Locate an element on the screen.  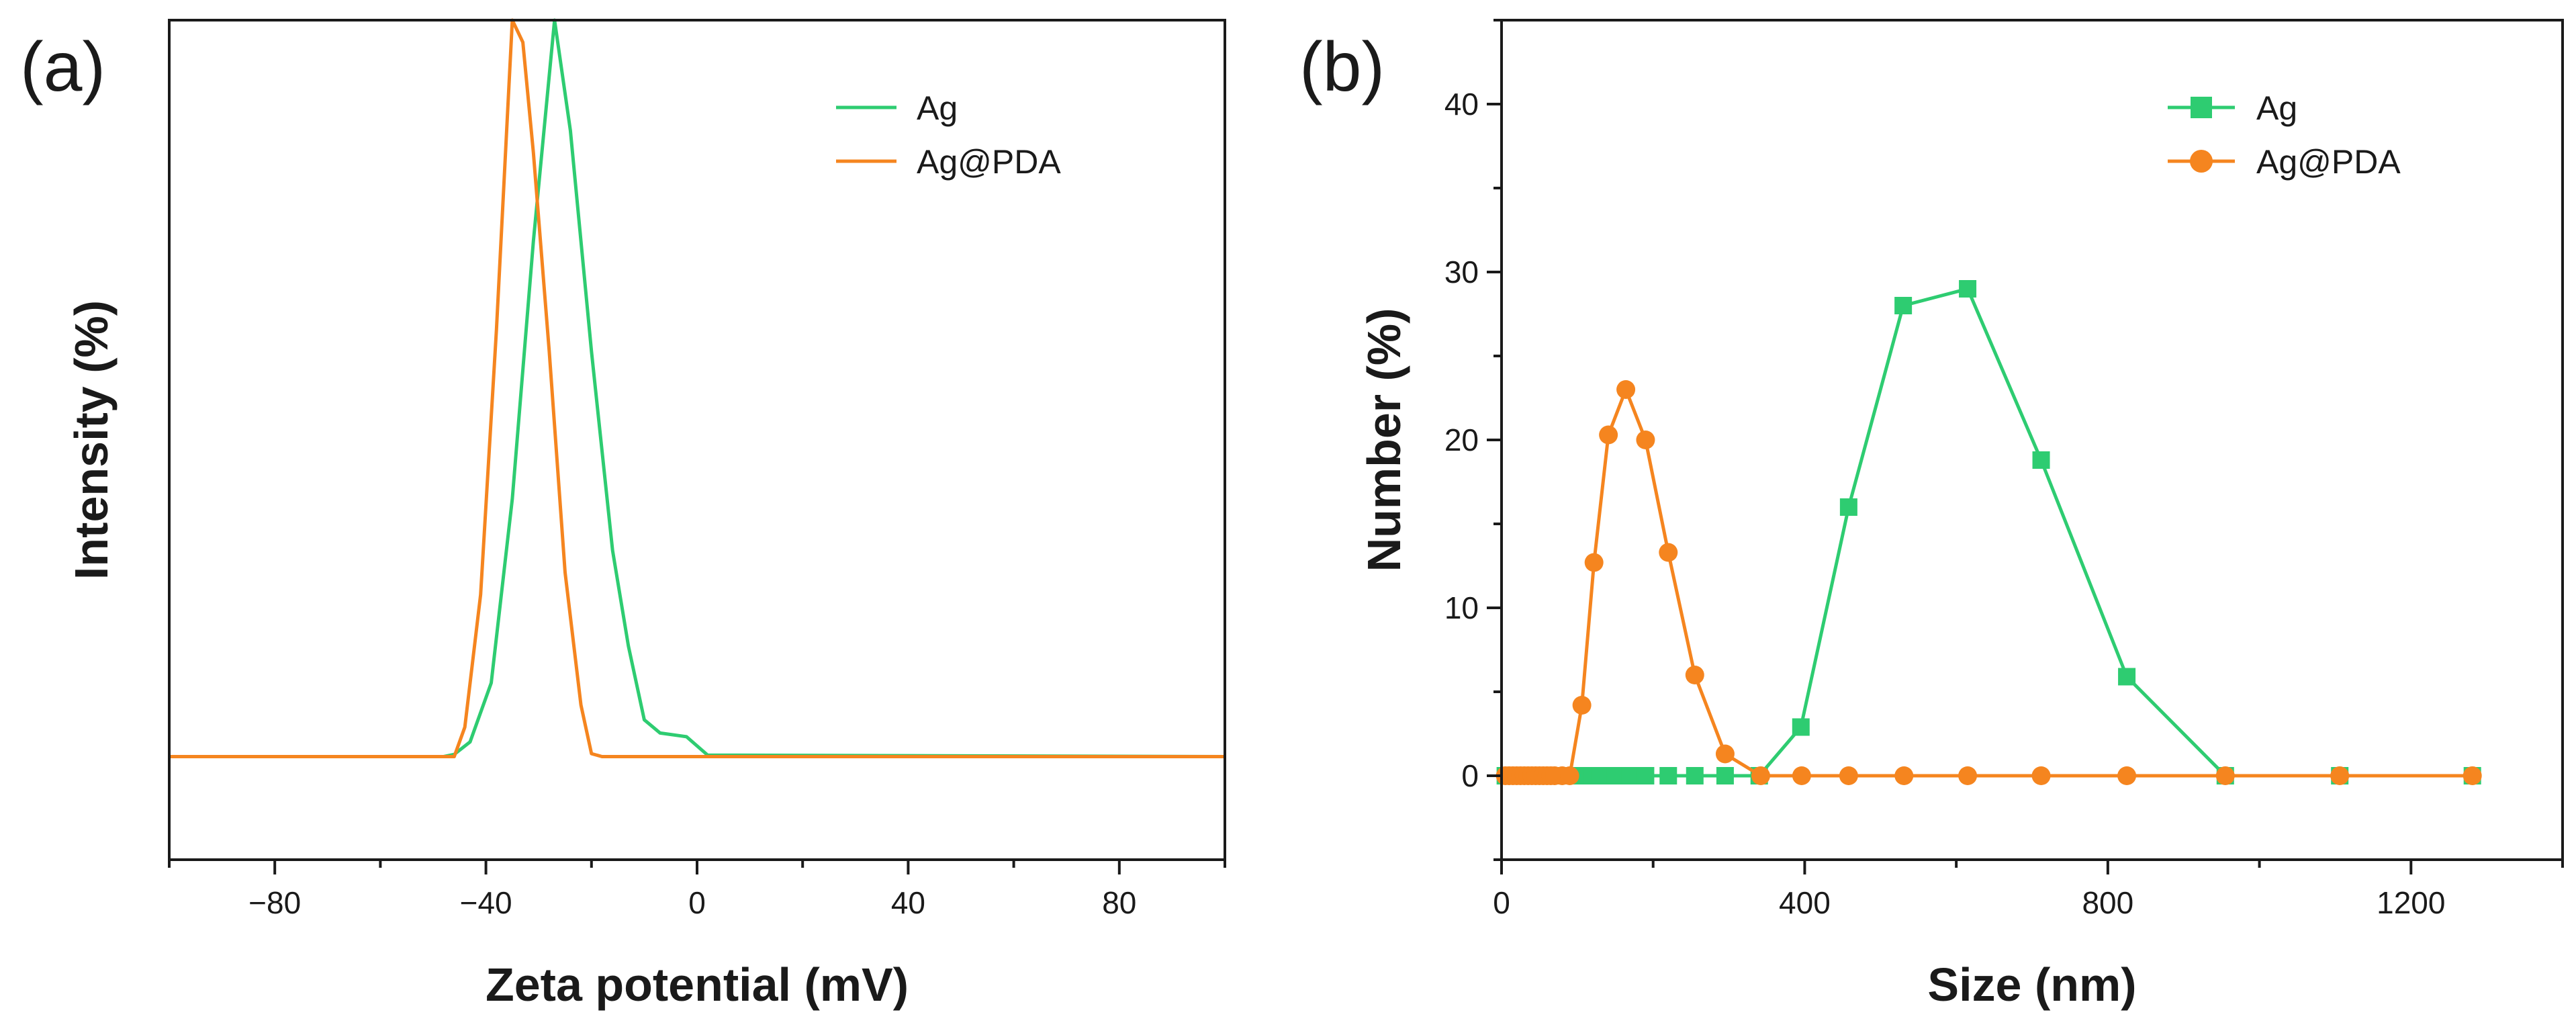
panel-b-x-tick-label: 1200 is located at coordinates (2411, 902).